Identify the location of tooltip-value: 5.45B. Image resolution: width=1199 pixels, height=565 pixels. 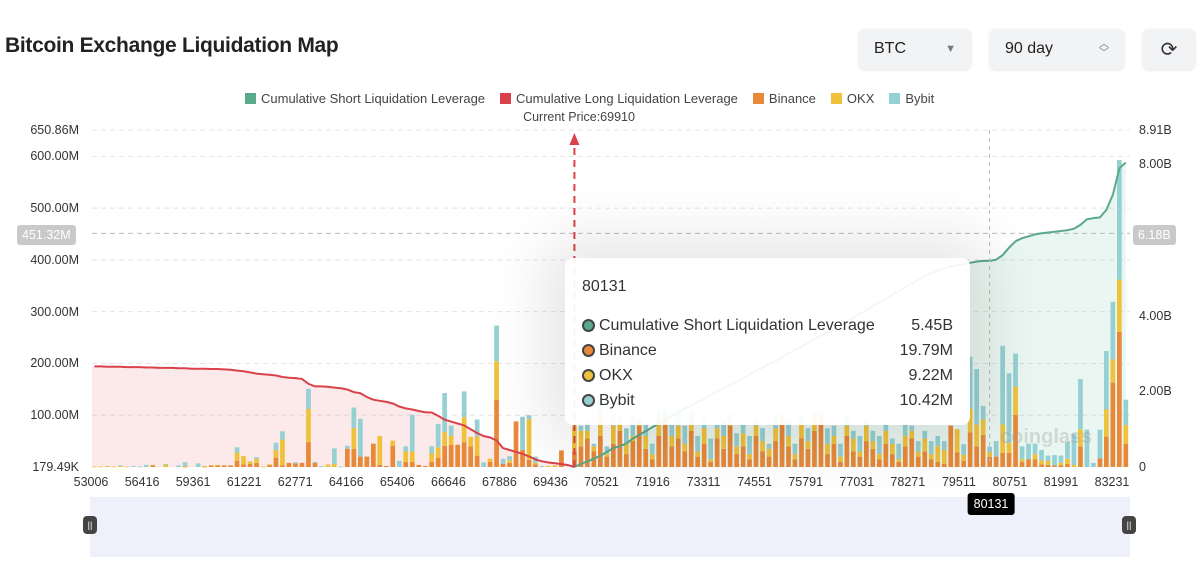
(932, 325).